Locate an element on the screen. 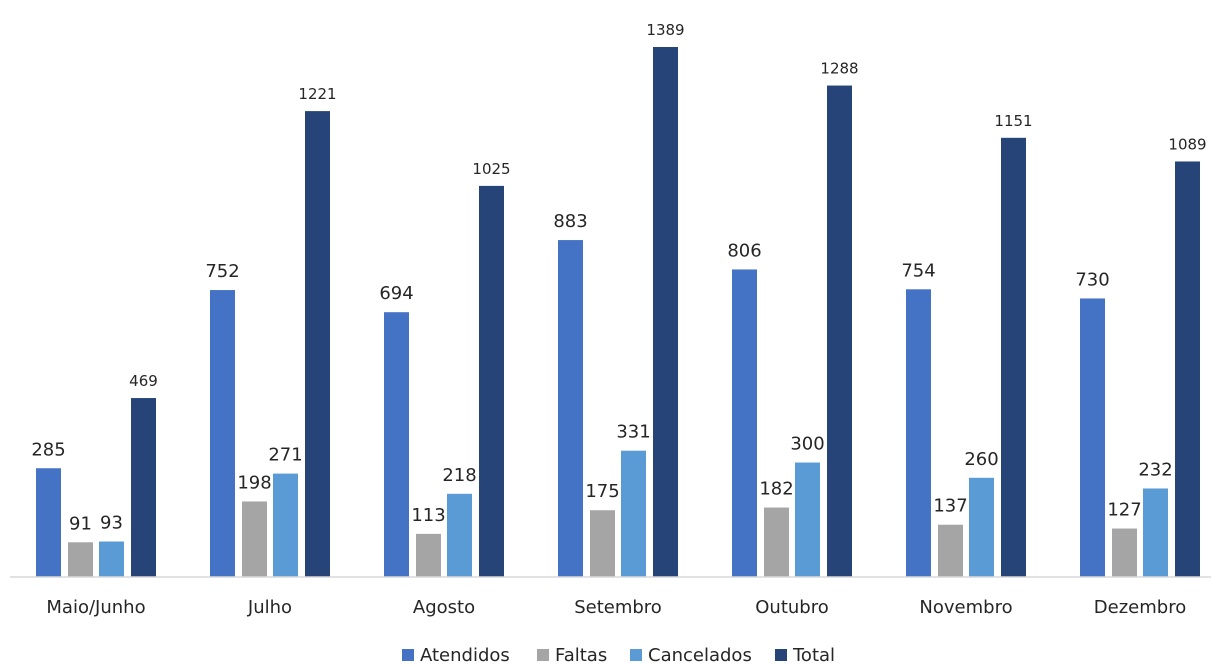 Image resolution: width=1211 pixels, height=667 pixels. data-label-total-julho: 1221 is located at coordinates (317, 94).